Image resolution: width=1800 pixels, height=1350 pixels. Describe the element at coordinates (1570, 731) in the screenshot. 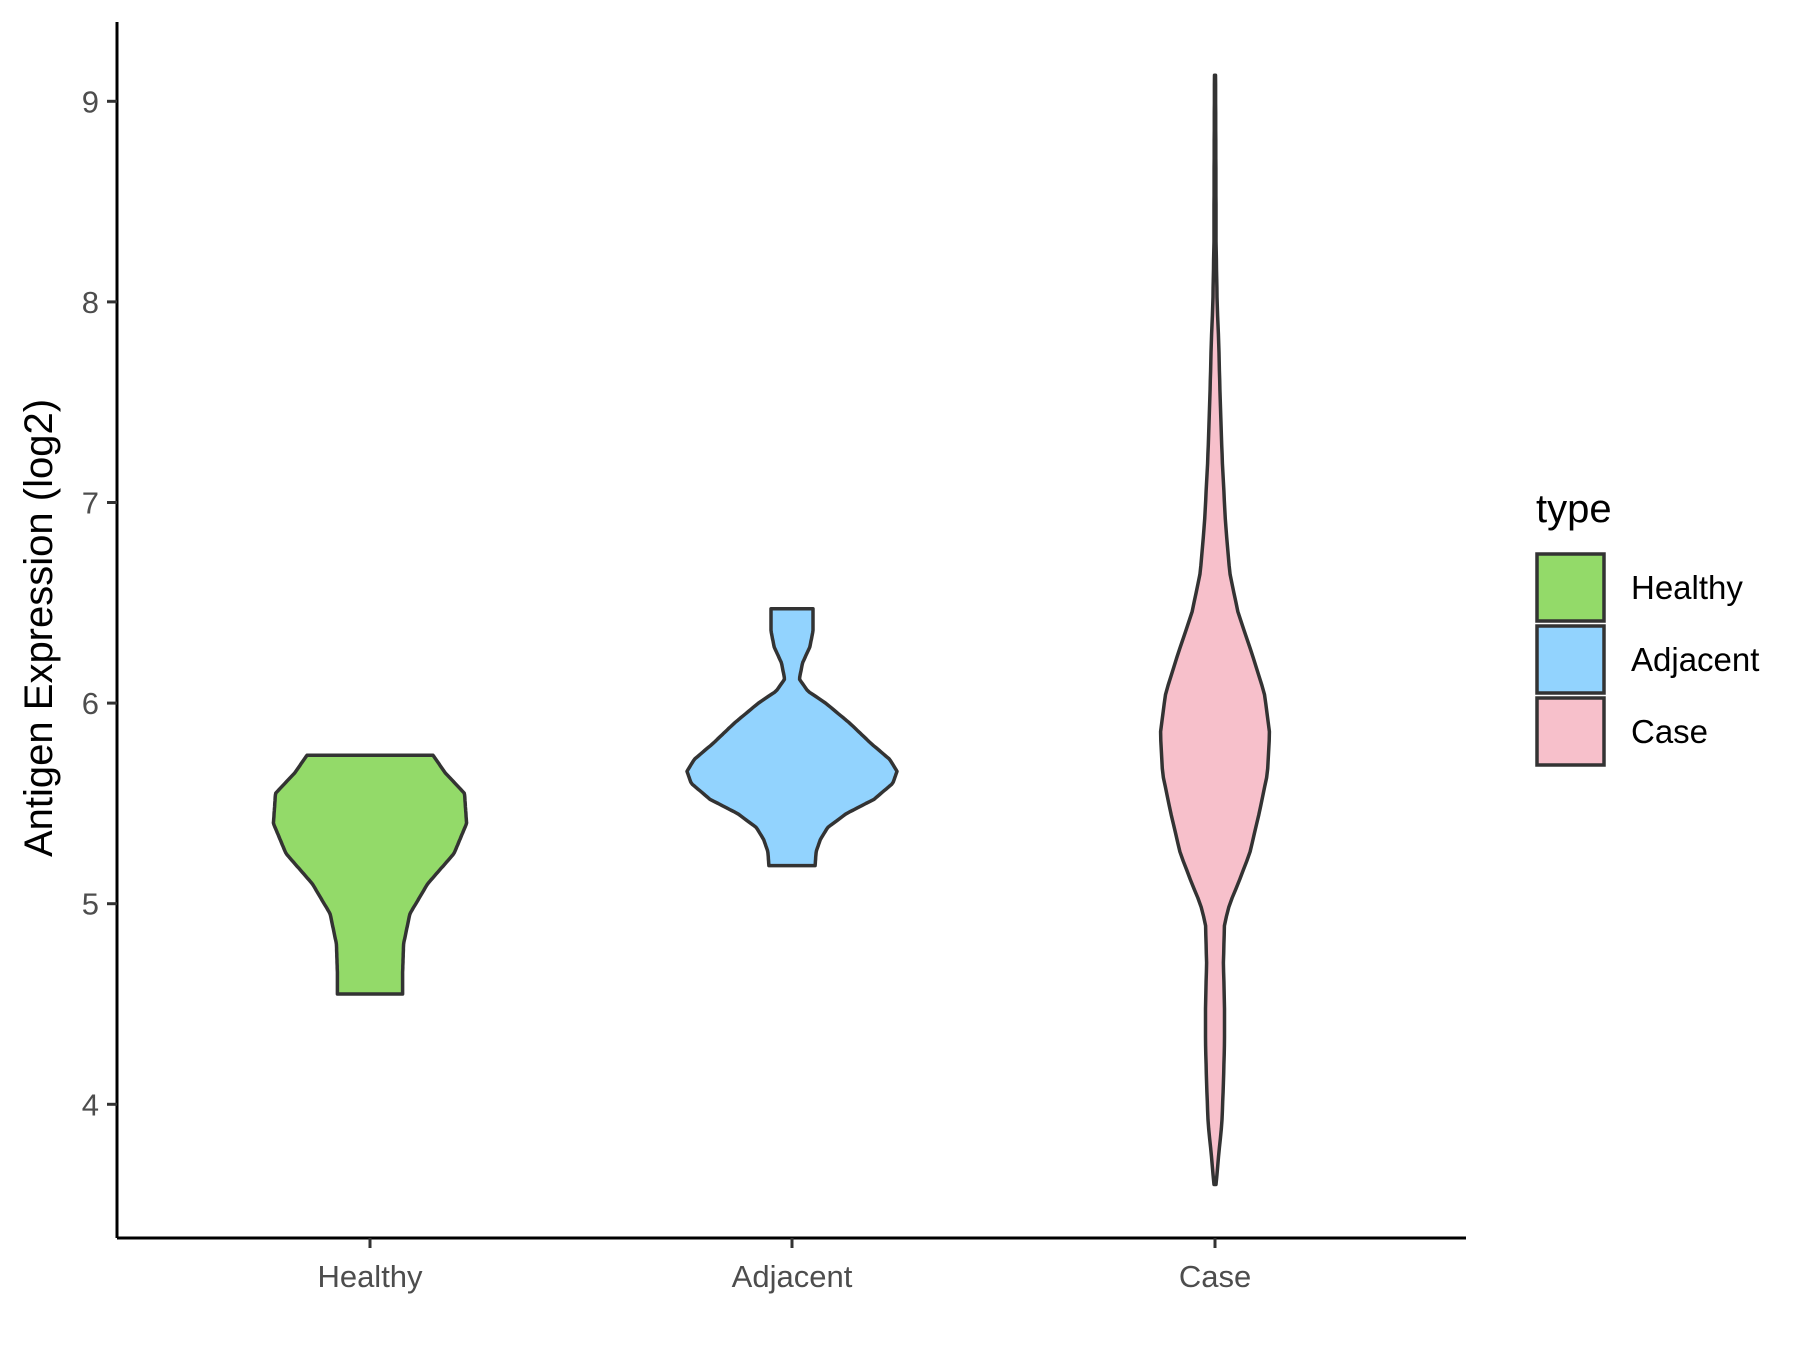

I see `legend-swatch-case` at that location.